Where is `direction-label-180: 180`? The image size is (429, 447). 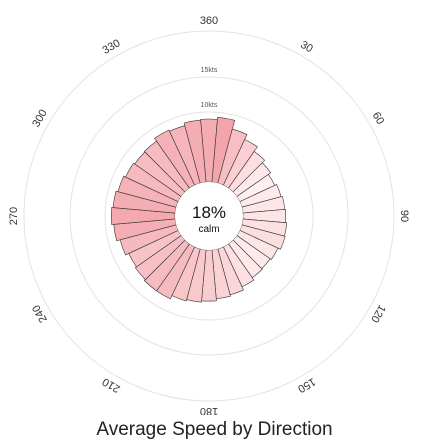 direction-label-180: 180 is located at coordinates (209, 410).